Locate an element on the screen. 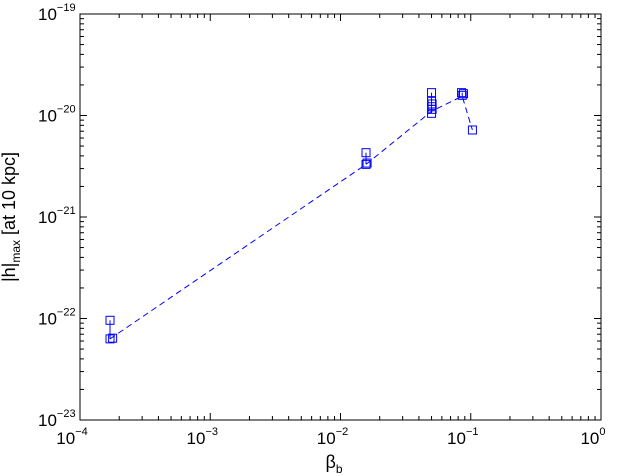 Image resolution: width=617 pixels, height=476 pixels. y-tick-label-exp: −23 is located at coordinates (66, 414).